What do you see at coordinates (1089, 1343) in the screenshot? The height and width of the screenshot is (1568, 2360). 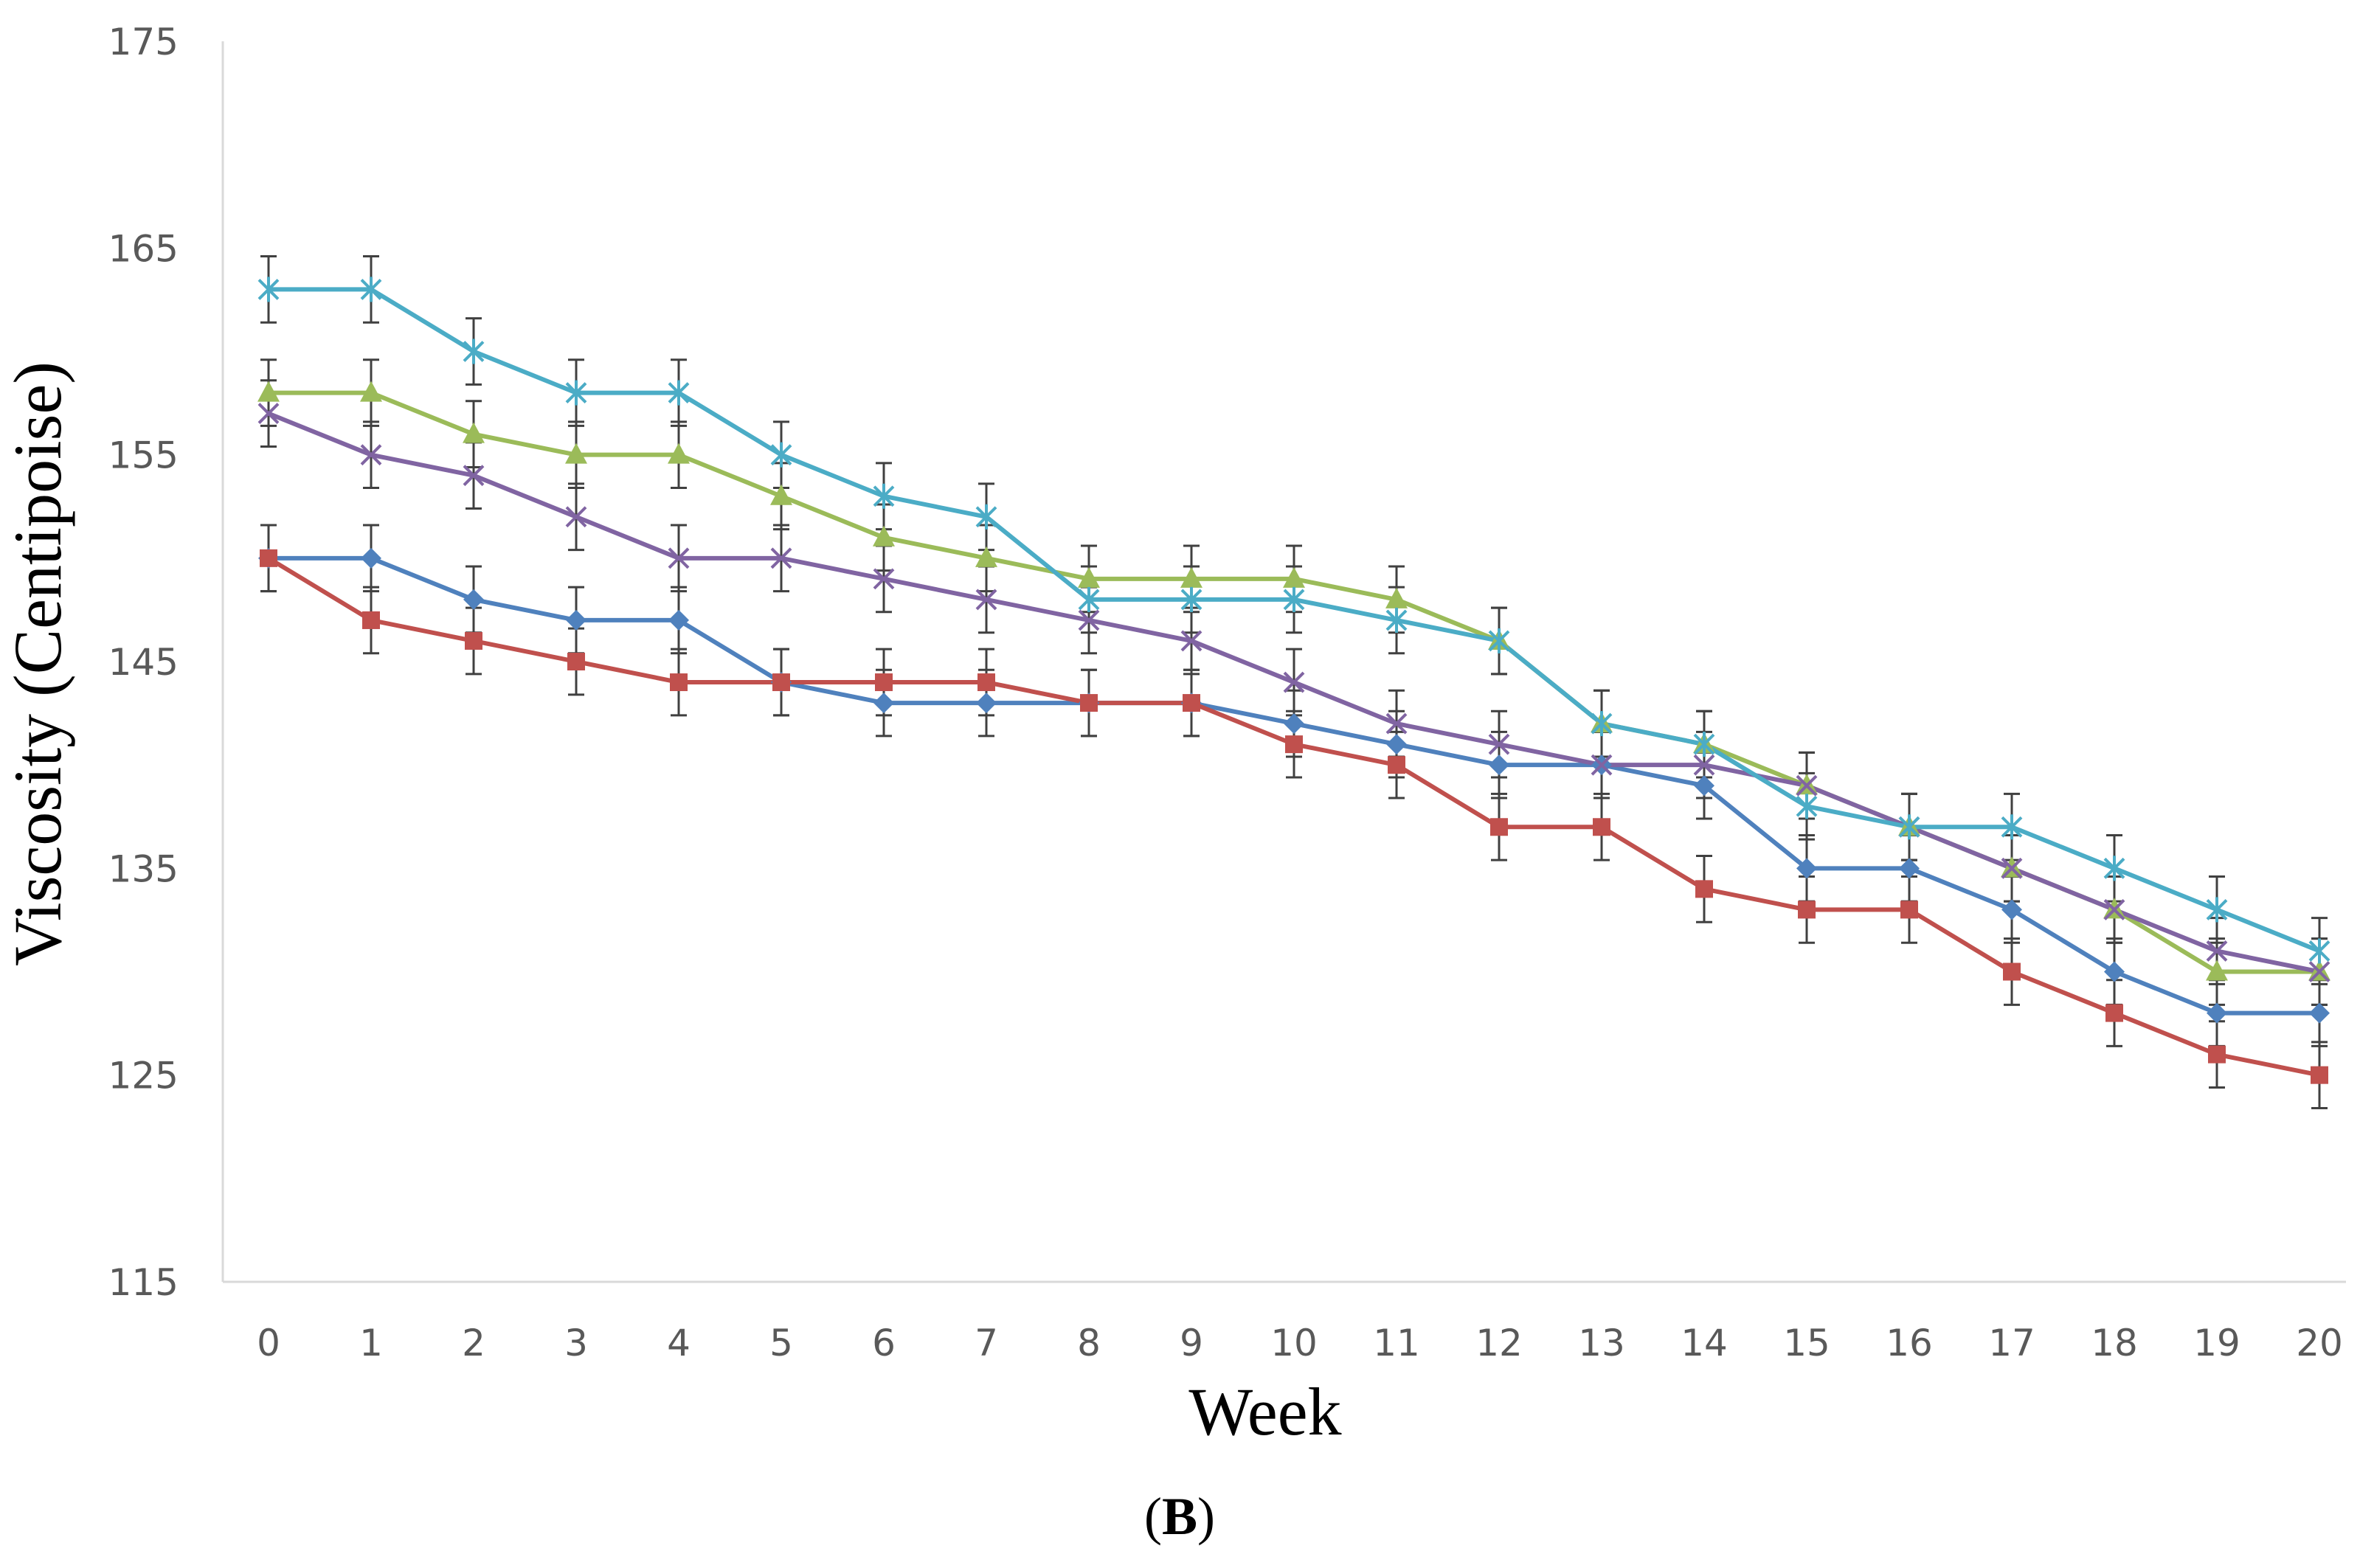 I see `x-tick-label: 8` at bounding box center [1089, 1343].